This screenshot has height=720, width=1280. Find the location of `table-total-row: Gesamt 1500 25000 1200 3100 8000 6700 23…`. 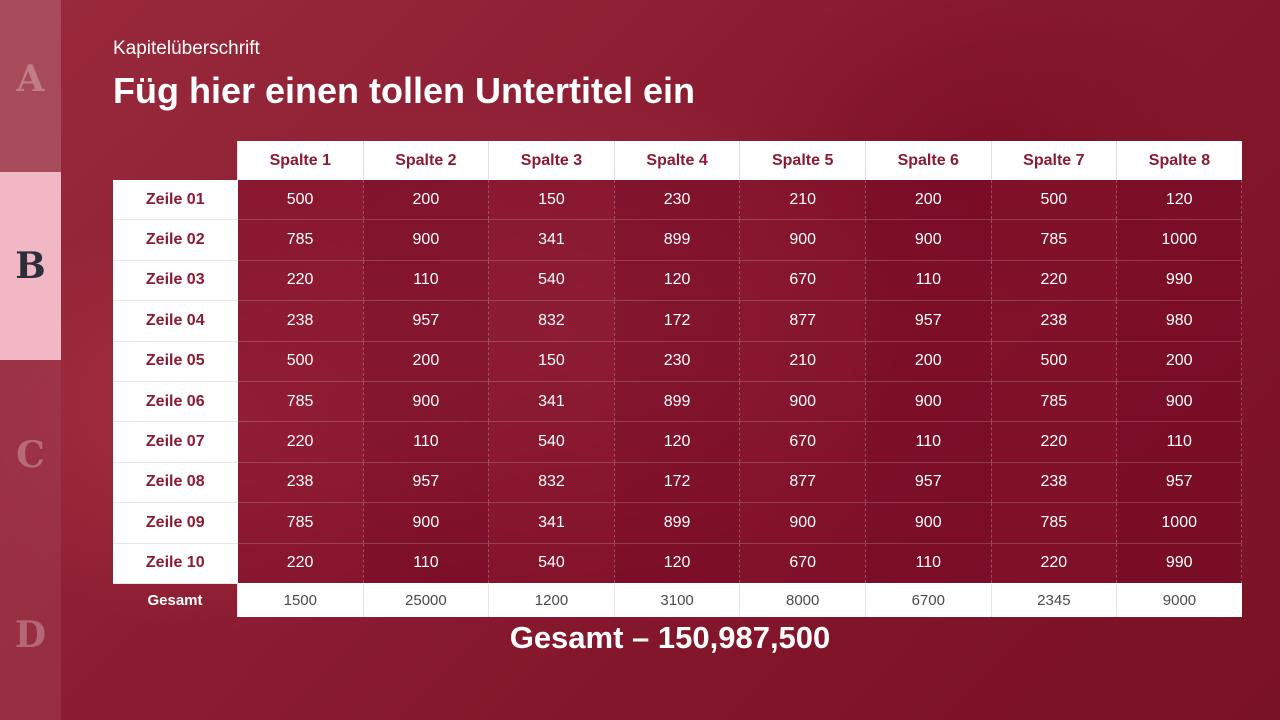

table-total-row: Gesamt 1500 25000 1200 3100 8000 6700 23… is located at coordinates (677, 600).